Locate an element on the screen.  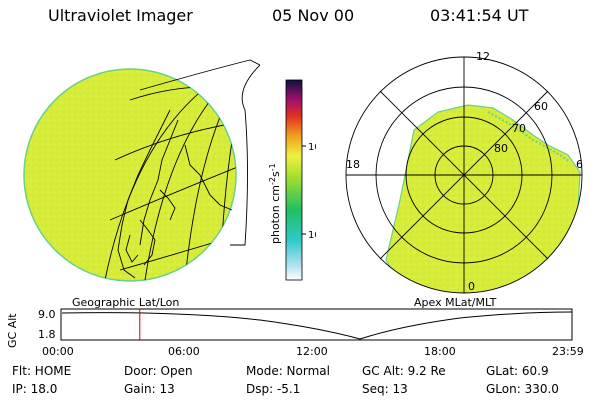
colorbar-gradient is located at coordinates (294, 180).